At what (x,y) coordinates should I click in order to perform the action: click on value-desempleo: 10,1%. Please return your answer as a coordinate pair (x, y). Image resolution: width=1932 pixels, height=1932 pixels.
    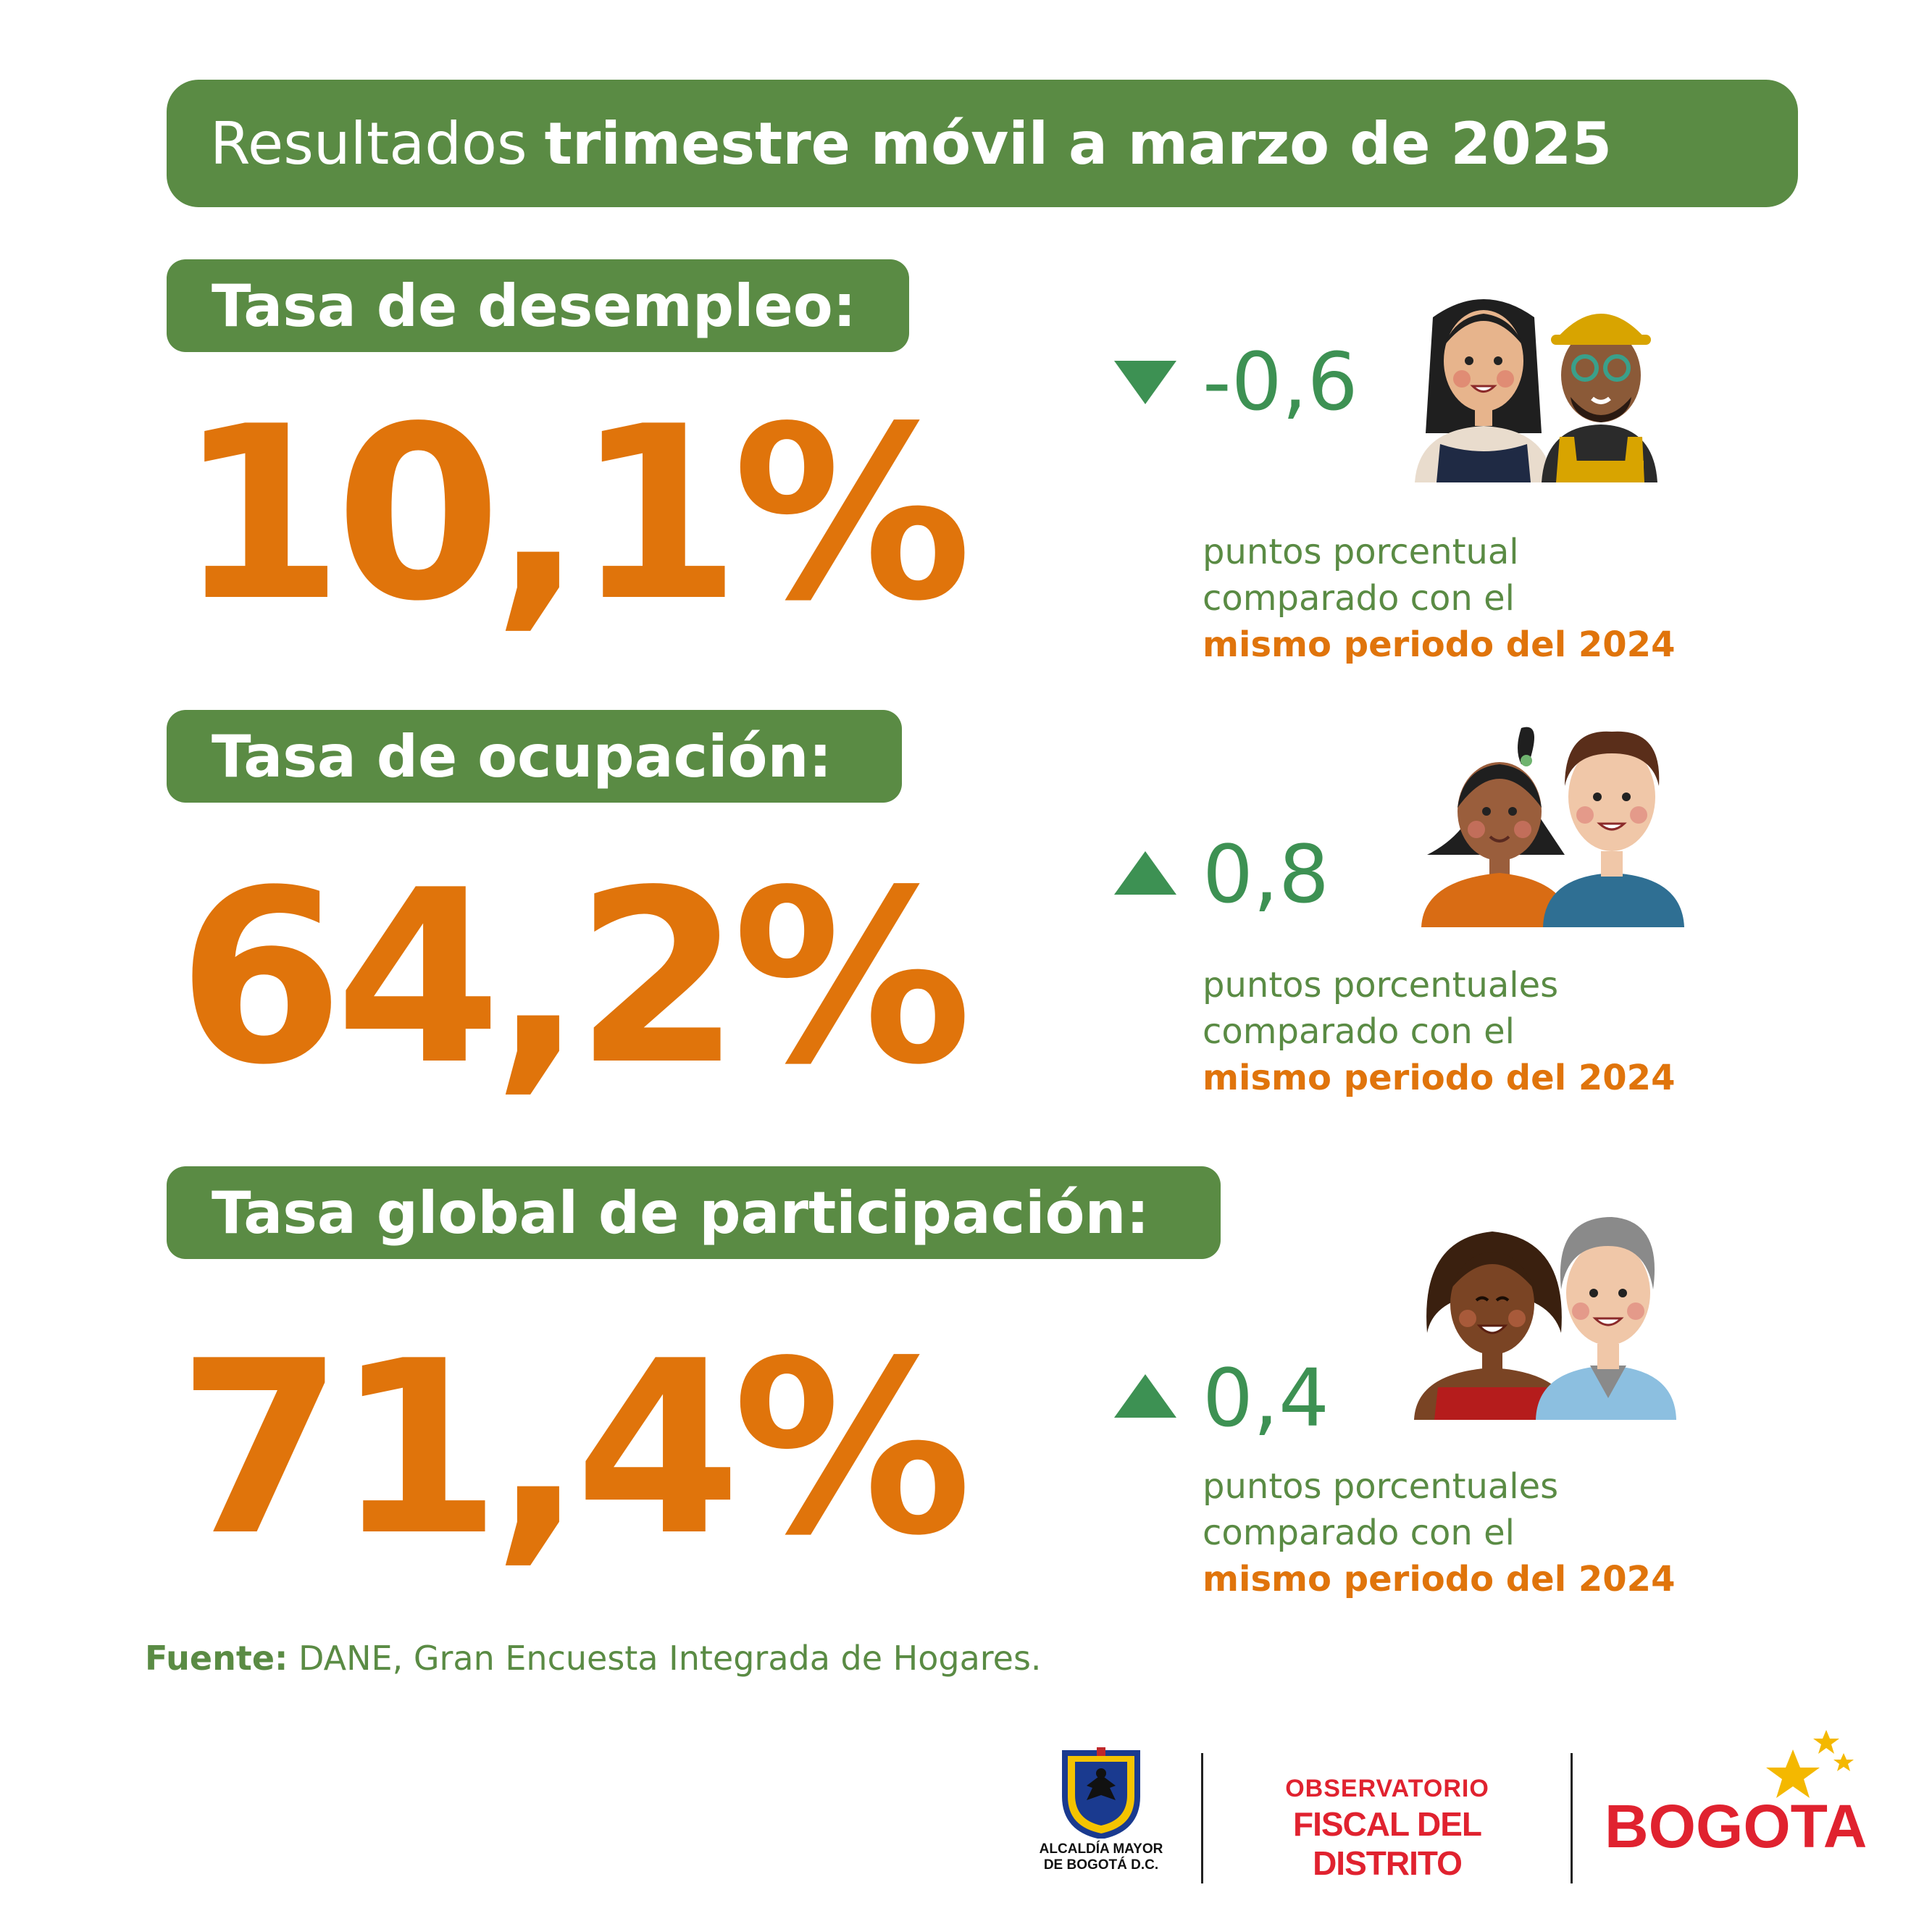
    Looking at the image, I should click on (574, 514).